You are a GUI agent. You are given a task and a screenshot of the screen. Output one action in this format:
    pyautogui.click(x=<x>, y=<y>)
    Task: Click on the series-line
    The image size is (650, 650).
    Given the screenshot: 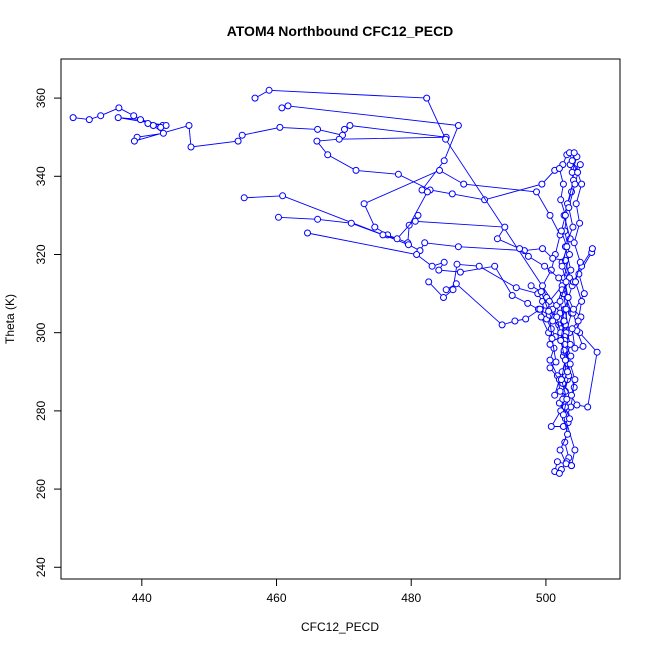 What is the action you would take?
    pyautogui.click(x=422, y=280)
    